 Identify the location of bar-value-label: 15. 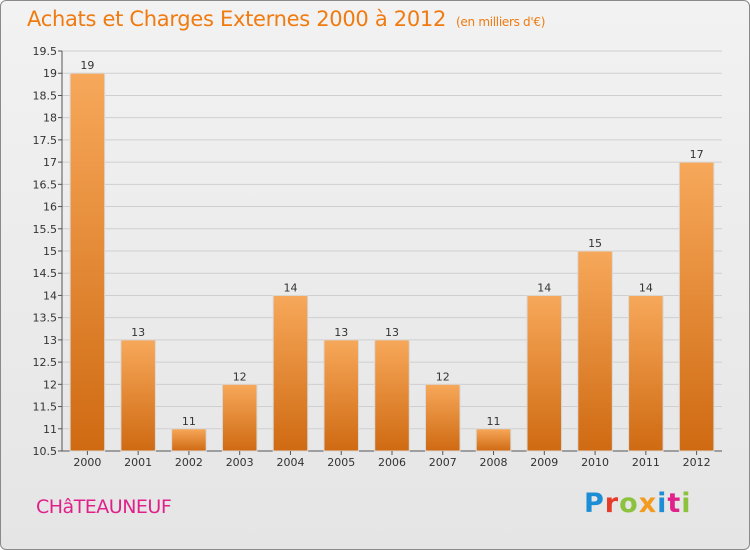
(595, 243).